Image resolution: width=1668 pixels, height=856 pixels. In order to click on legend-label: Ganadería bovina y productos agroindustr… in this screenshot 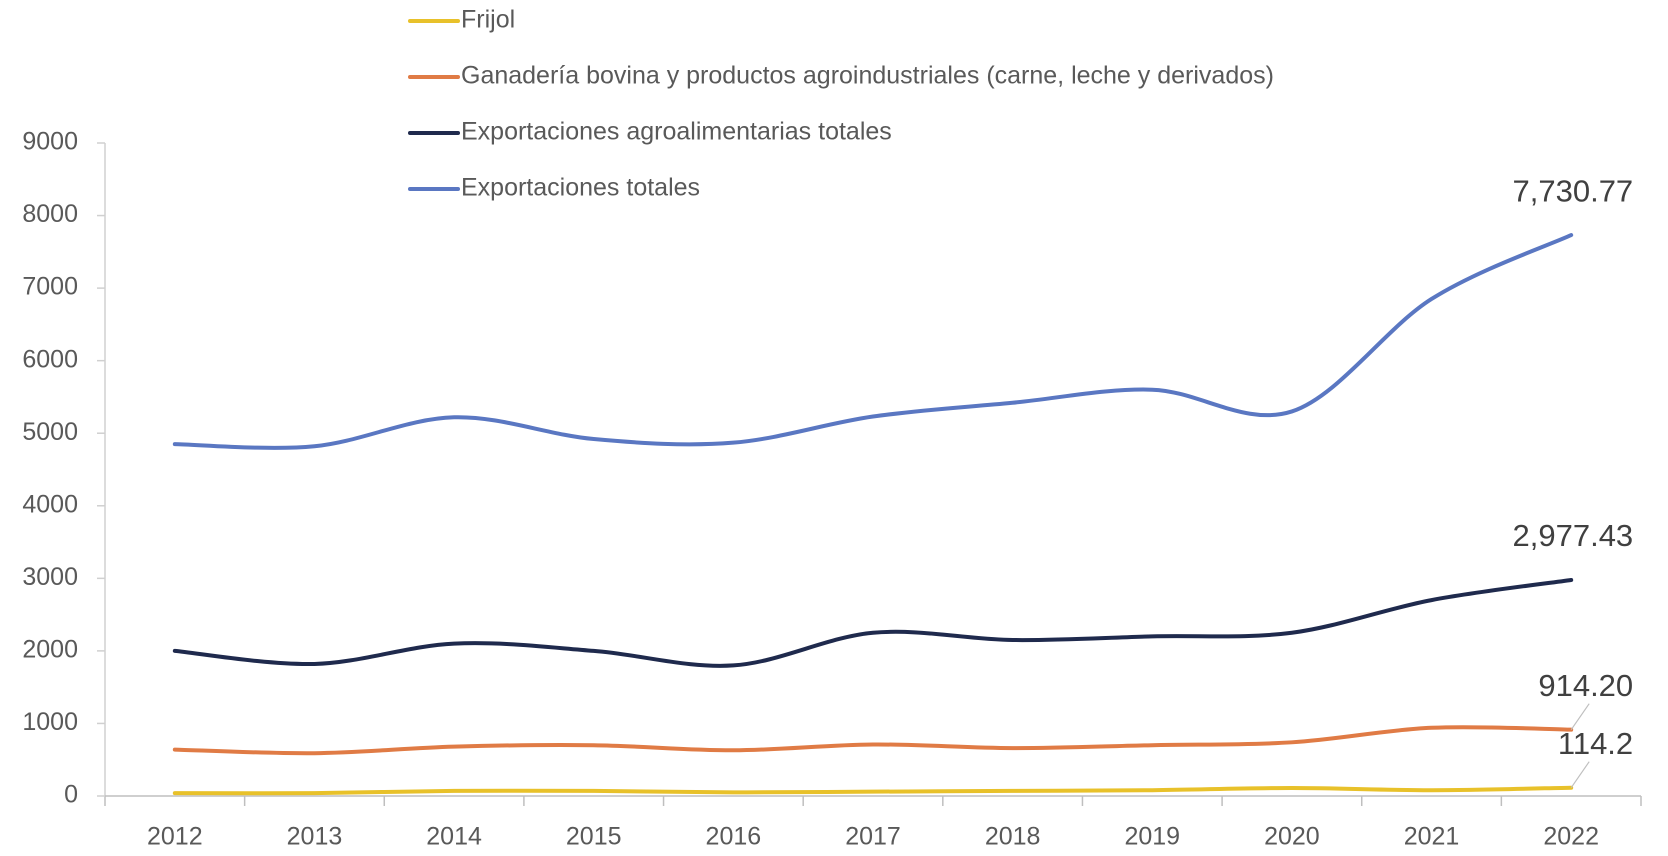, I will do `click(867, 76)`.